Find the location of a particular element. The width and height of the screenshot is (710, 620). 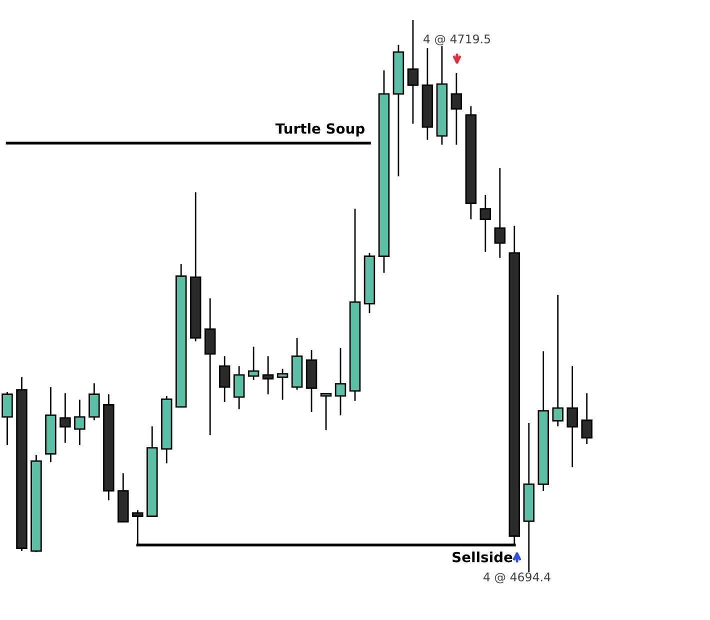

text: 4 @ 4694.4 is located at coordinates (517, 578).